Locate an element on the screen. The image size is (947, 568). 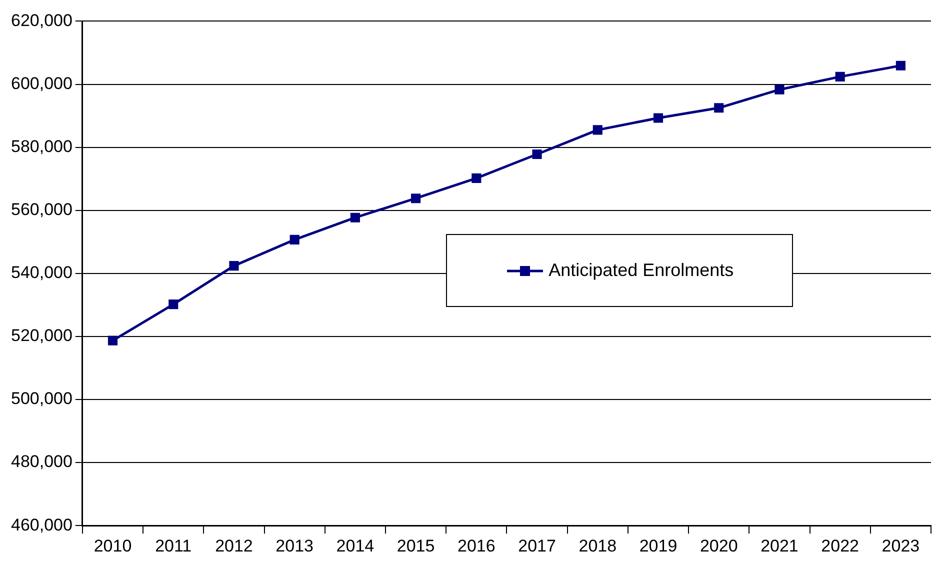
x-tick-label: 2022 is located at coordinates (840, 546).